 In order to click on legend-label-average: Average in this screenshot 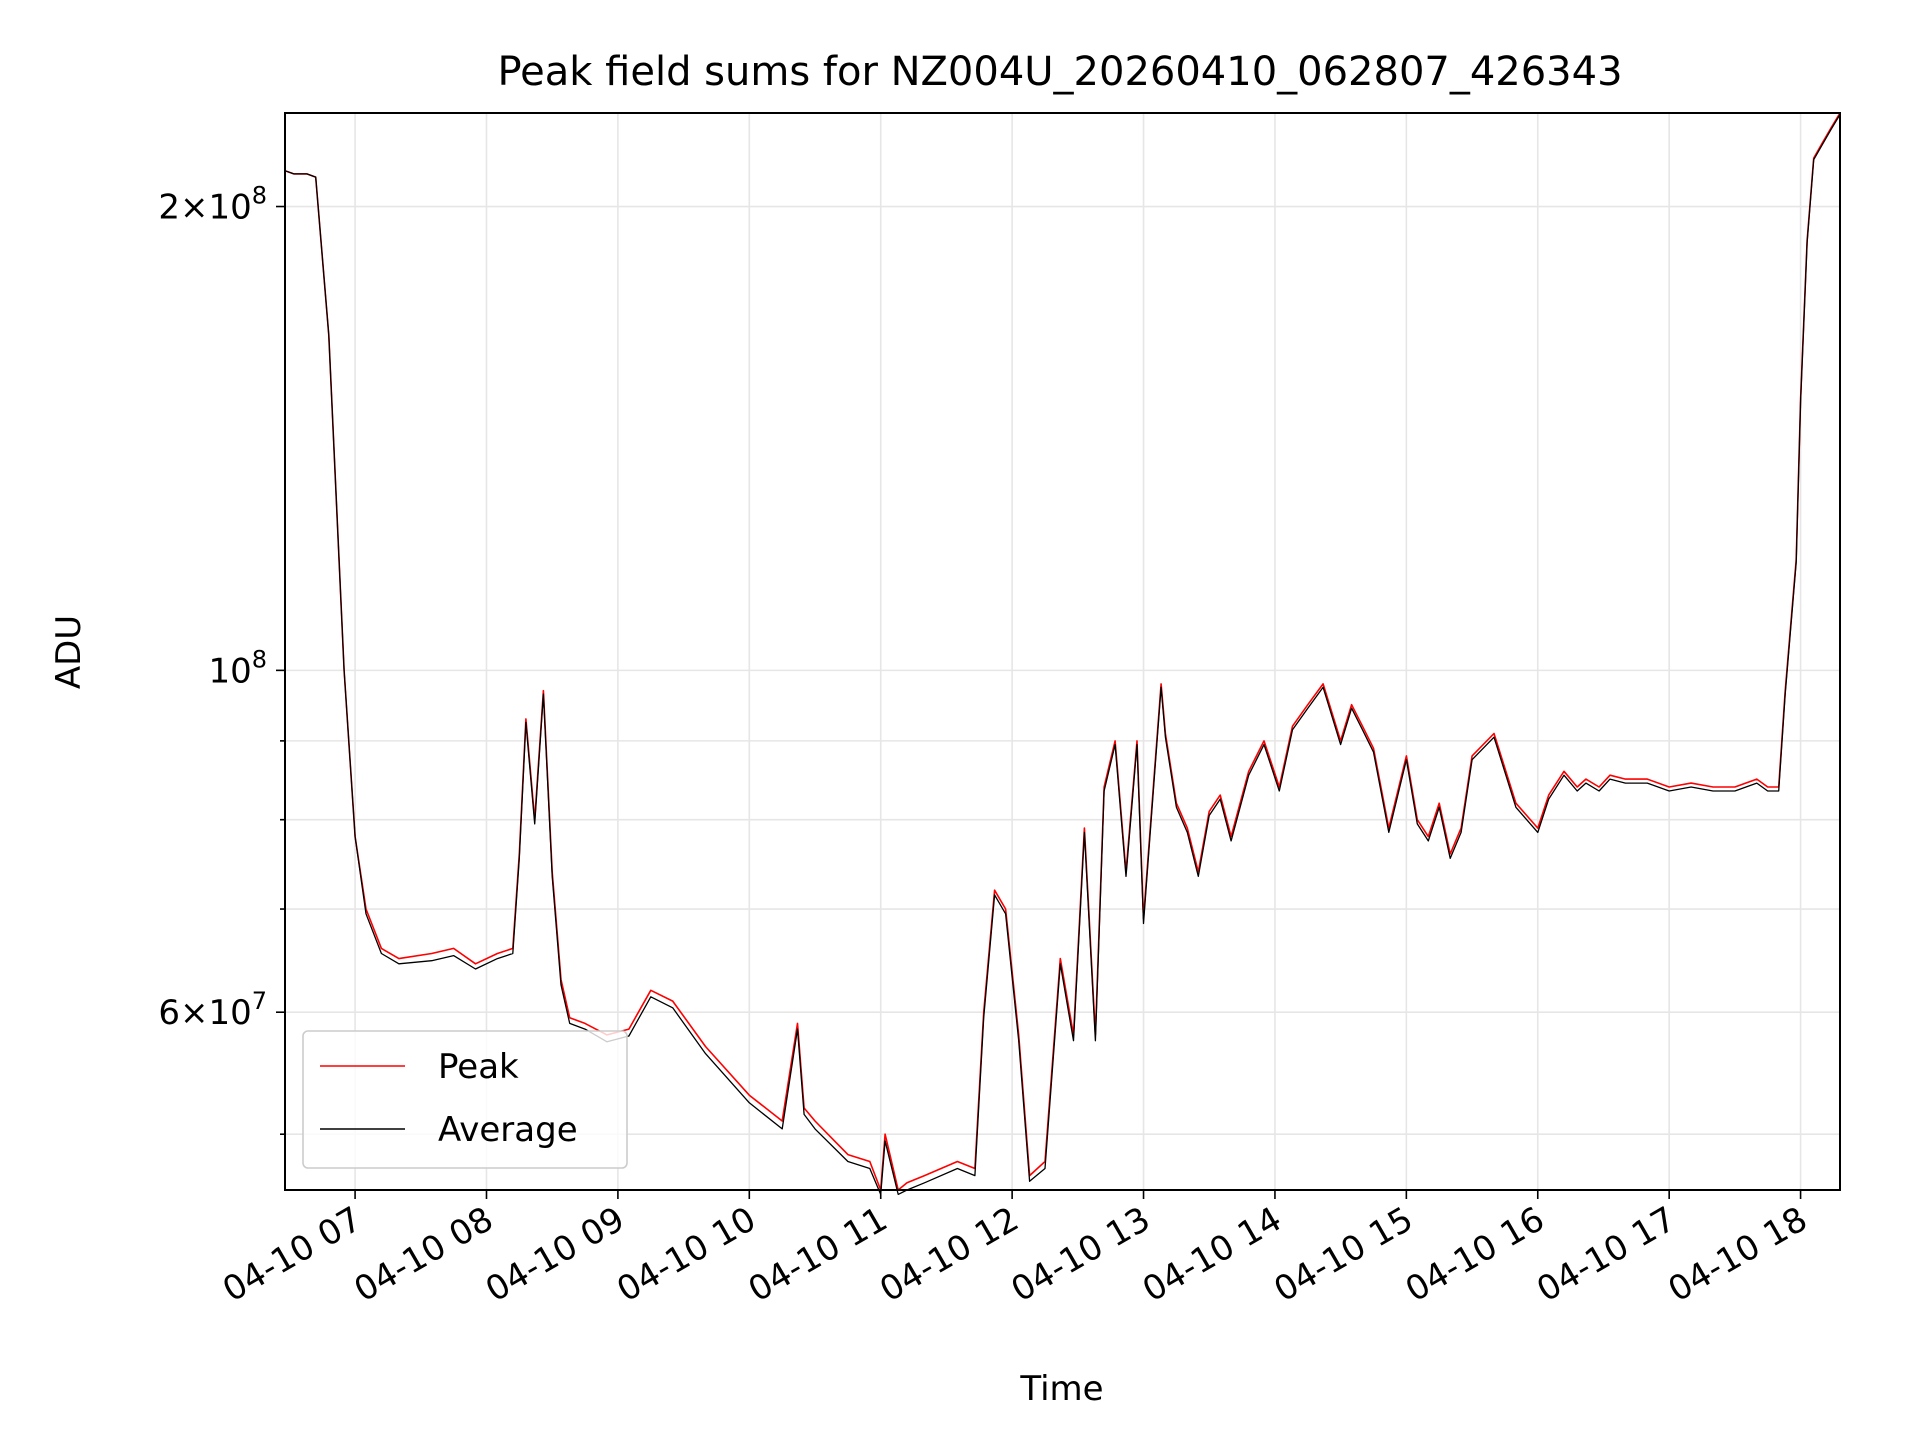, I will do `click(508, 1130)`.